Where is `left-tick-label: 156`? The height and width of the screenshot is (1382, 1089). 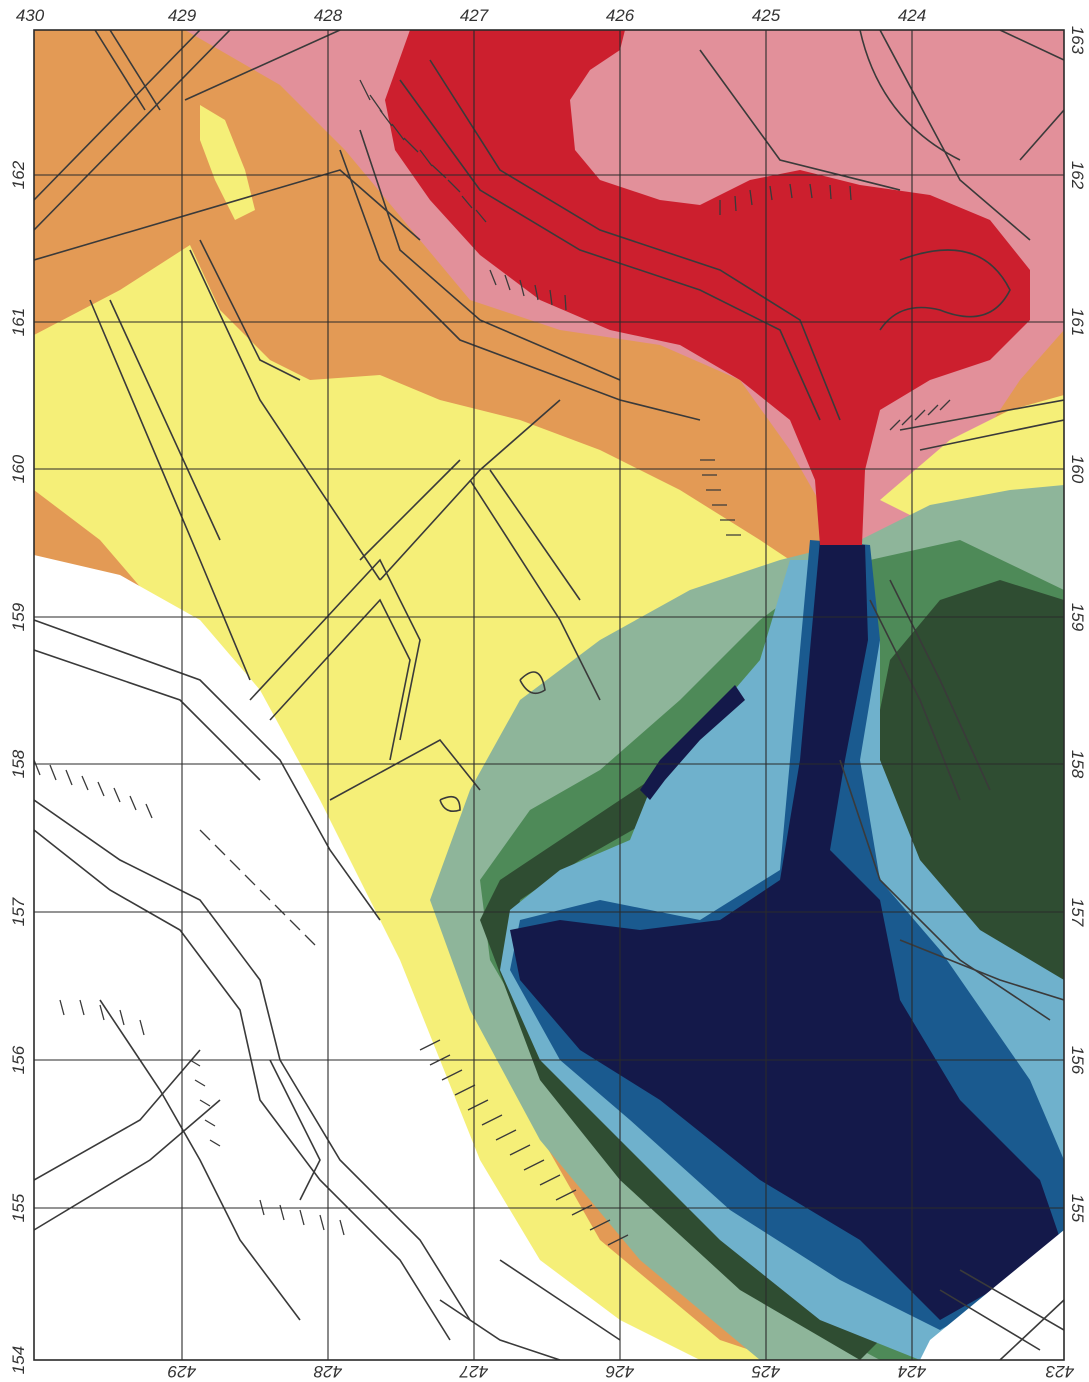
left-tick-label: 156 is located at coordinates (18, 1059).